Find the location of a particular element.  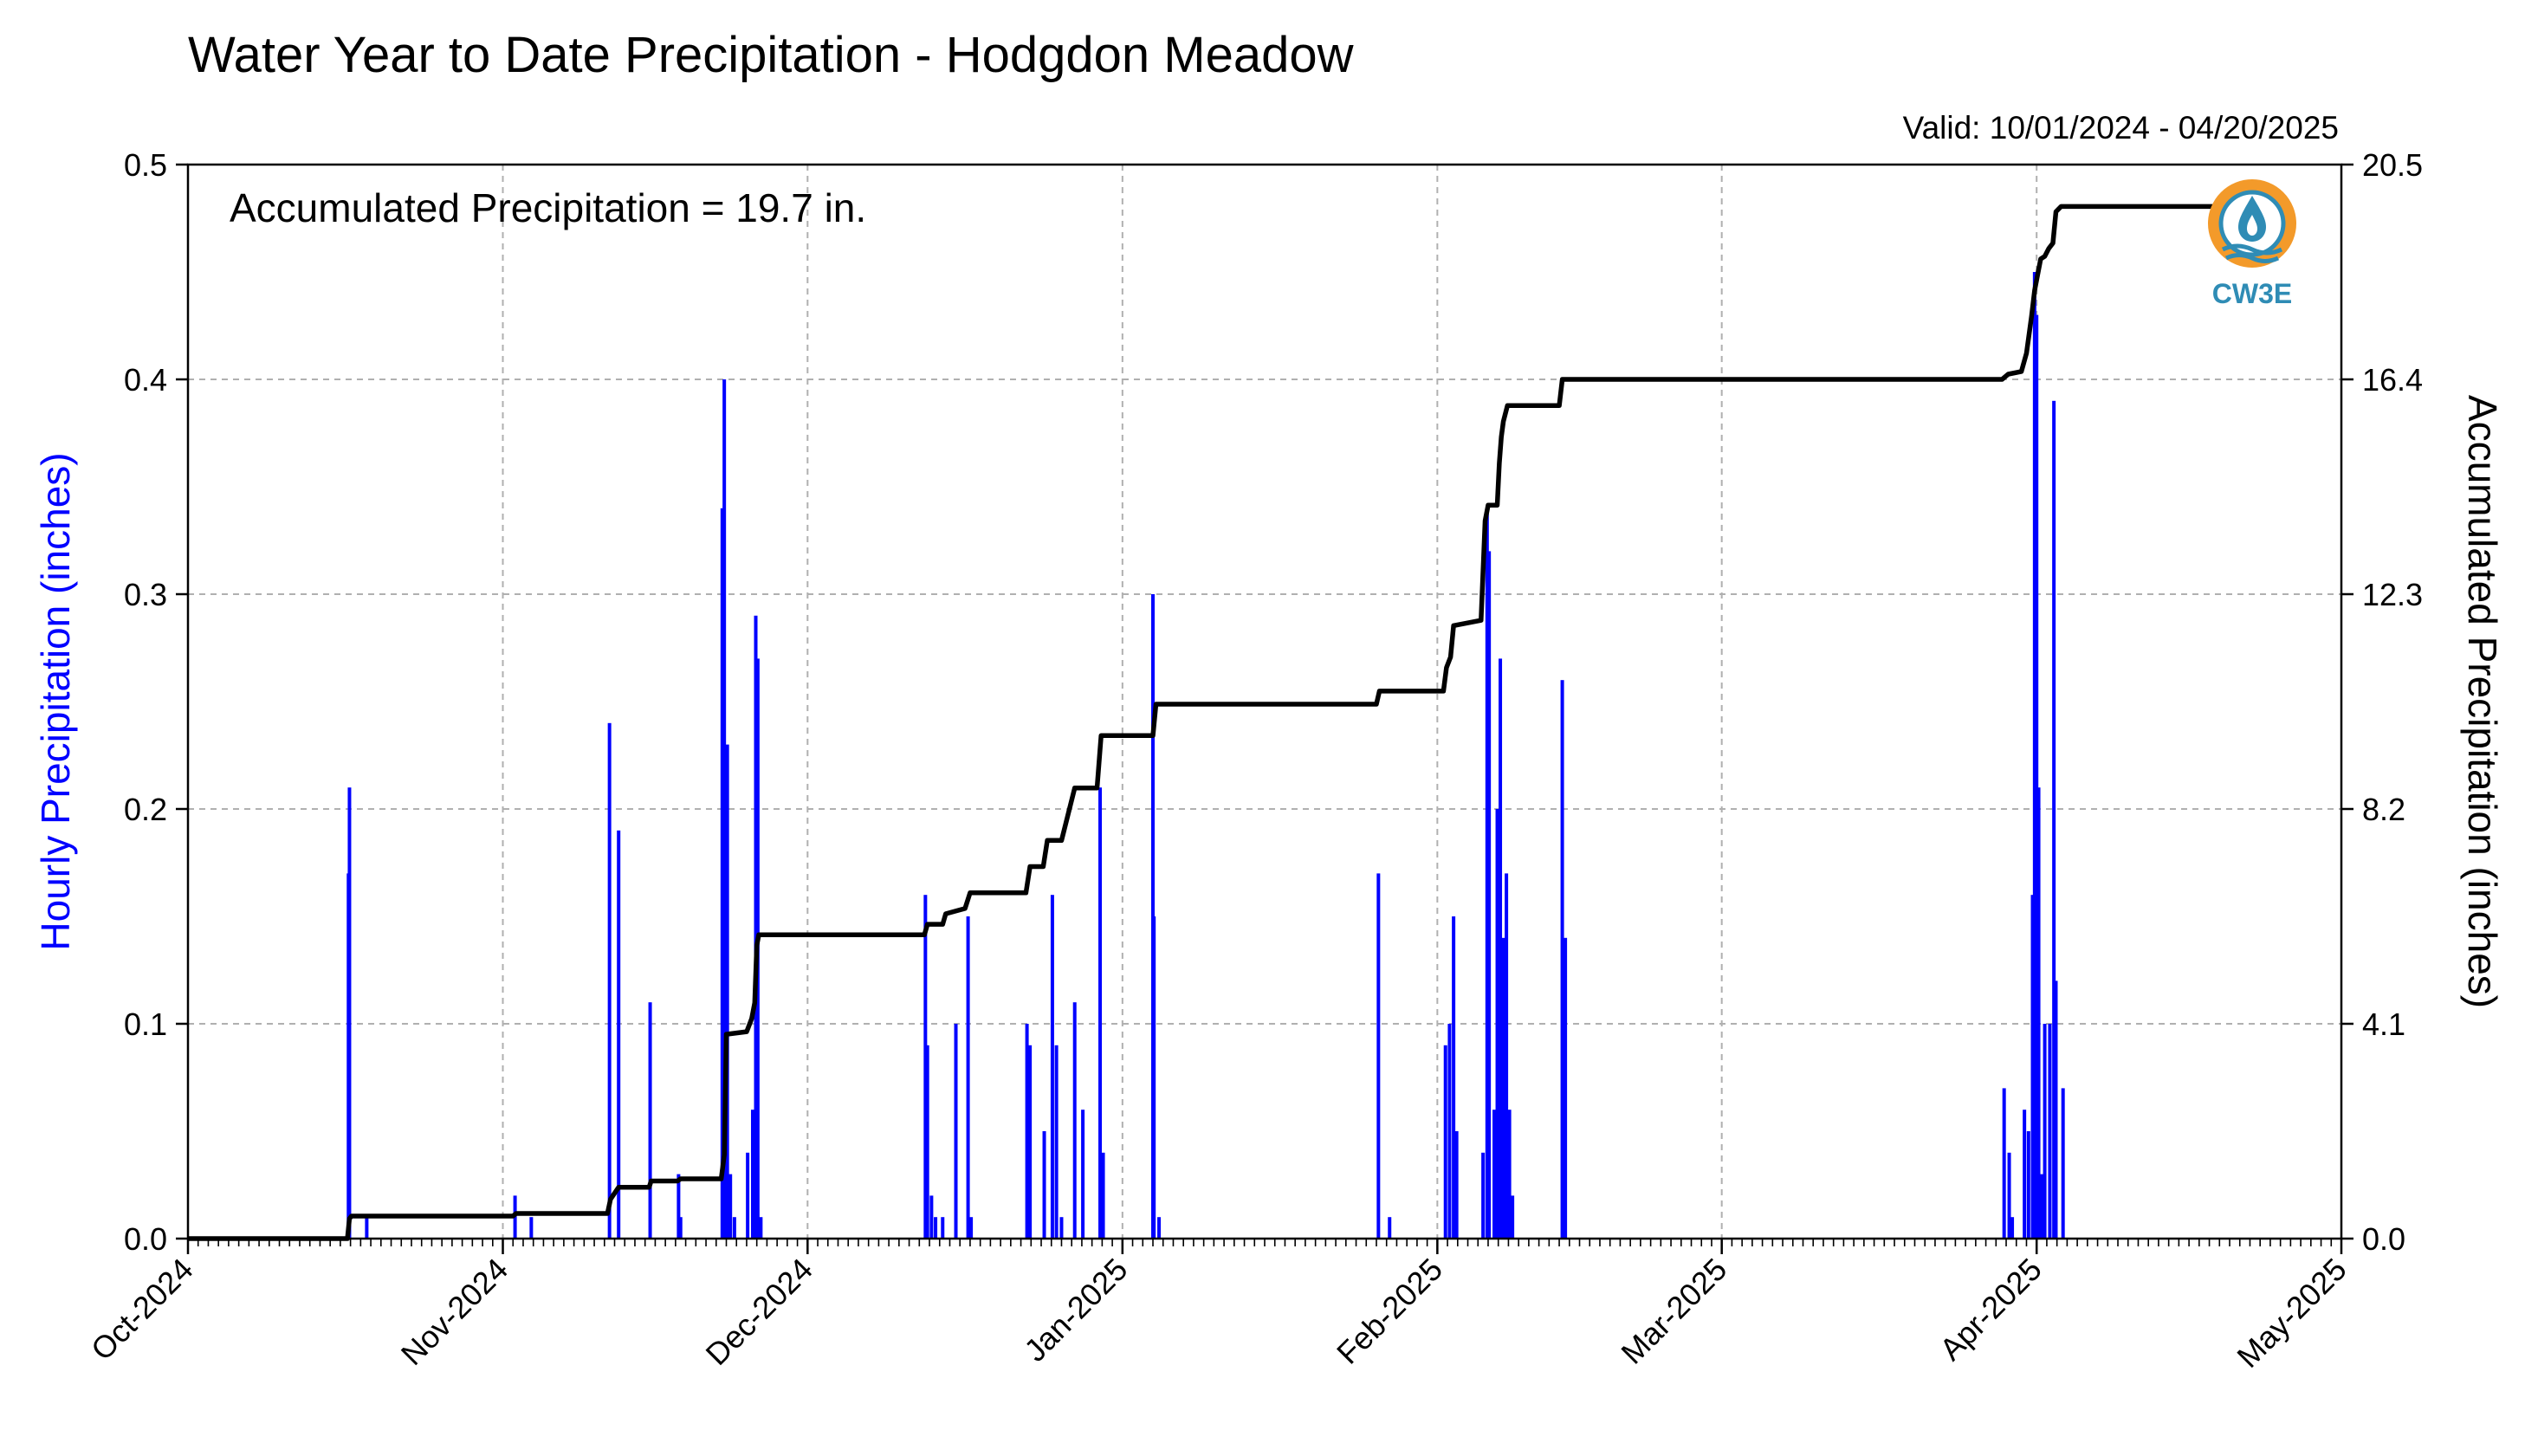

left-axis: 0.0 0.1 0.2 0.3 0.4 0.5 is located at coordinates (156, 702).